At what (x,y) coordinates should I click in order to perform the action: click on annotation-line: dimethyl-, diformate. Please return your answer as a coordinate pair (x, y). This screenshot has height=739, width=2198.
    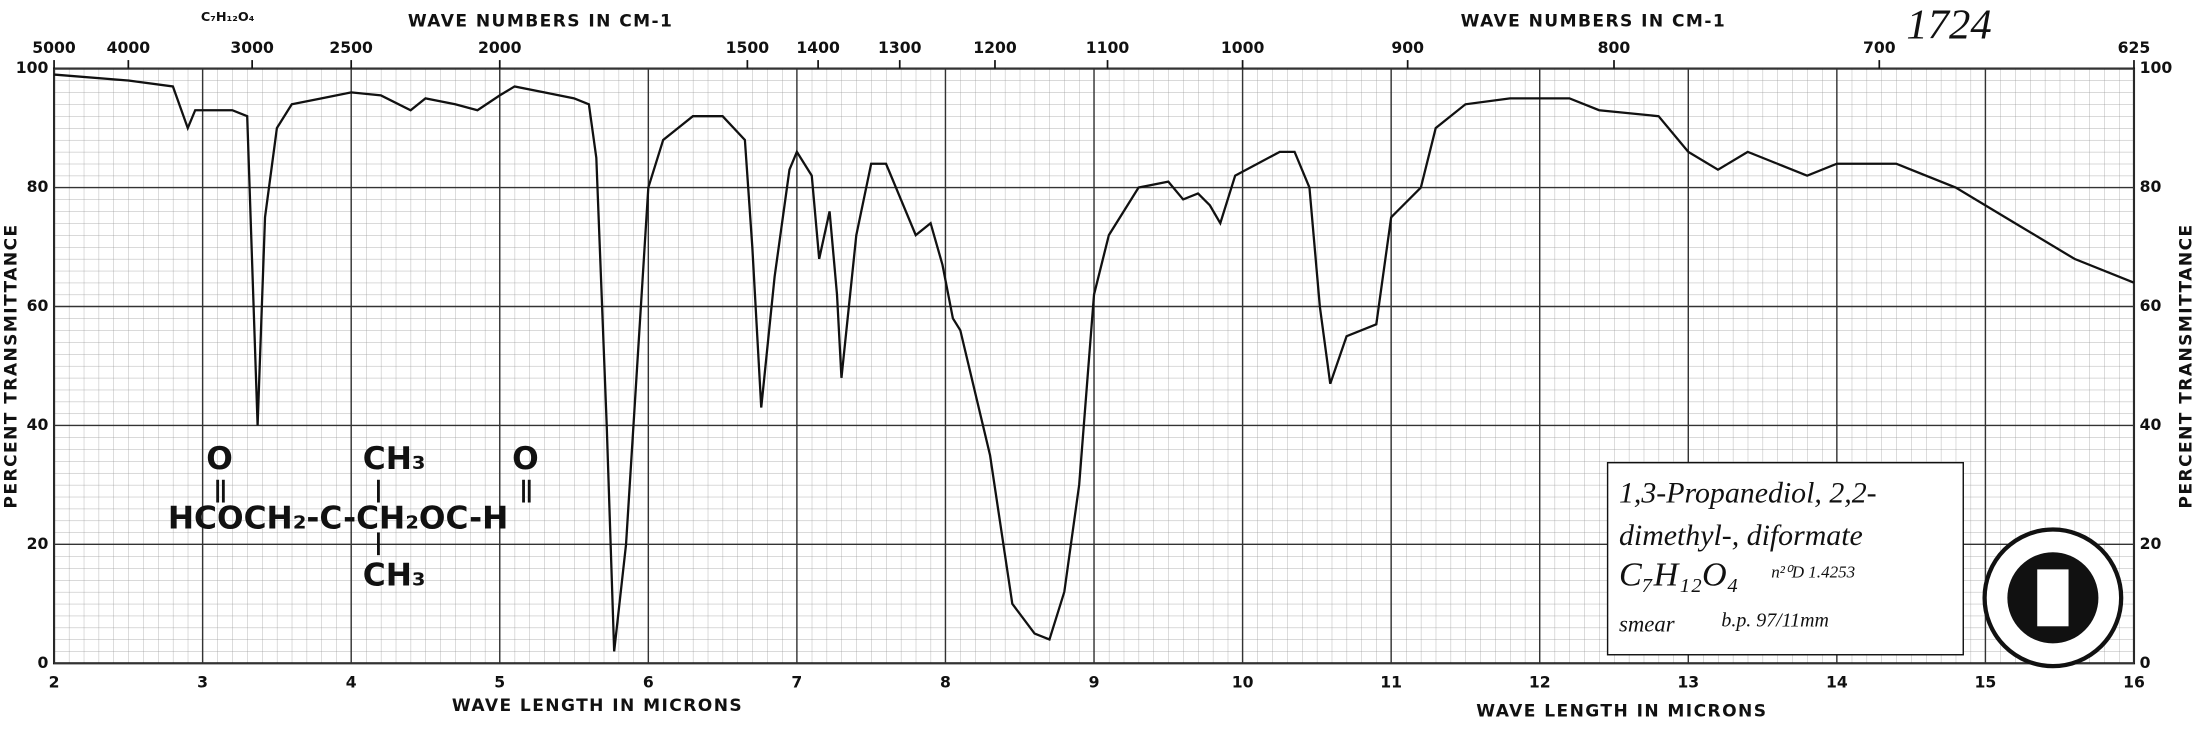
    Looking at the image, I should click on (1741, 535).